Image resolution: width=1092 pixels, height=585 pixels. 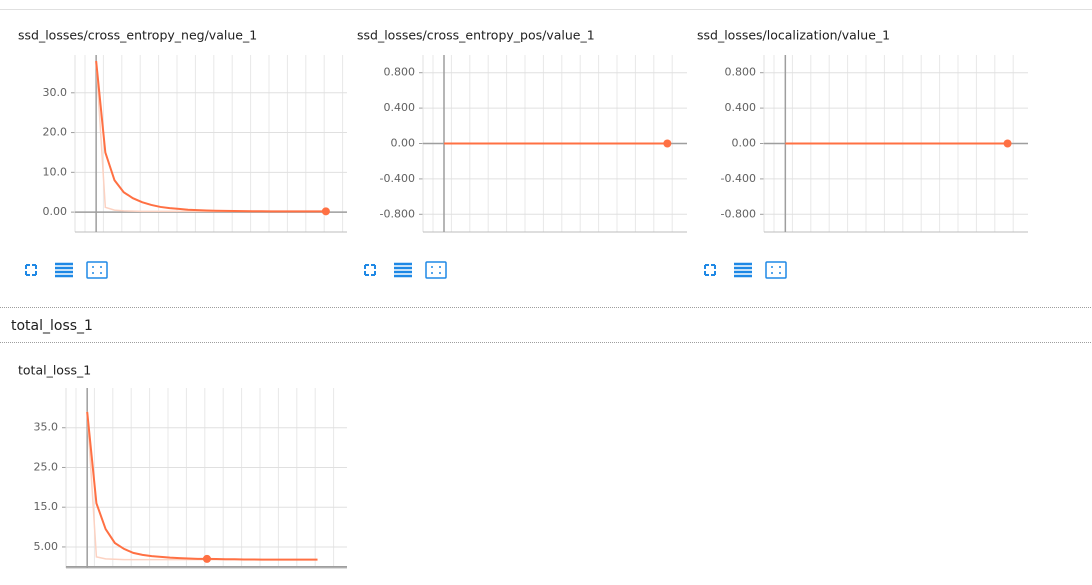 What do you see at coordinates (793, 35) in the screenshot?
I see `chart-title: ssd_losses/localization/value_1` at bounding box center [793, 35].